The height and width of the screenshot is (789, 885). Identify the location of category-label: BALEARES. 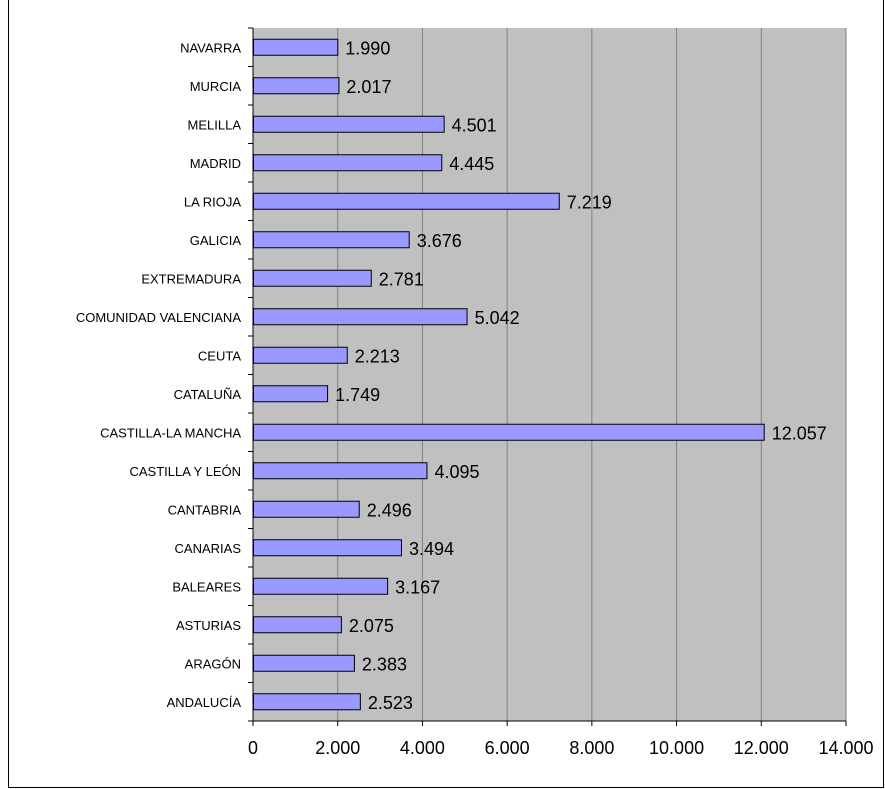
(206, 586).